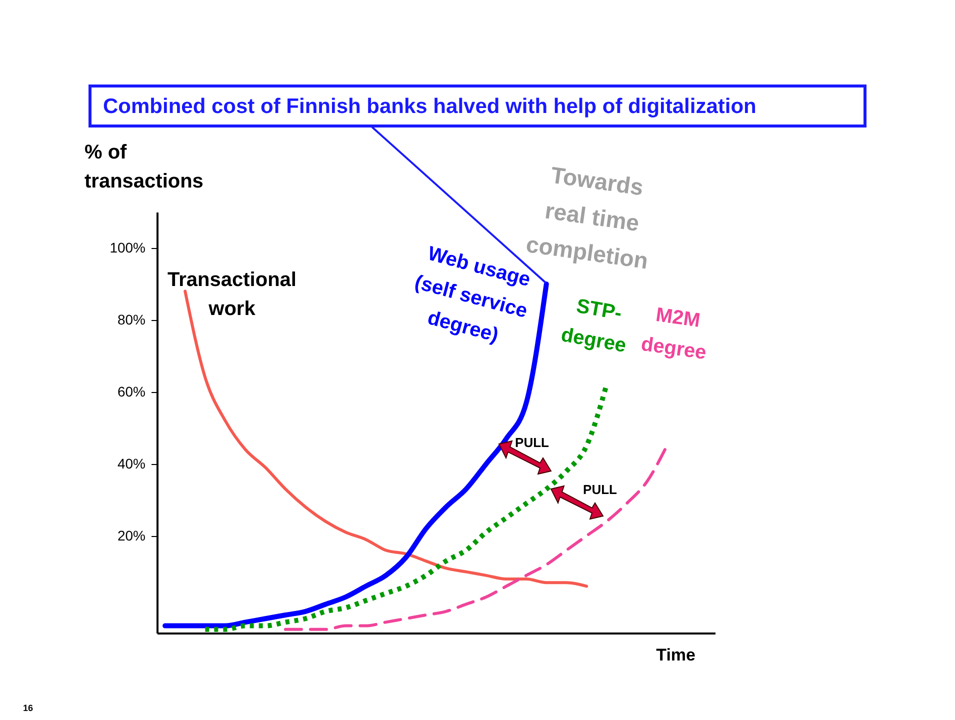  Describe the element at coordinates (131, 535) in the screenshot. I see `y-tick-label: 20%` at that location.